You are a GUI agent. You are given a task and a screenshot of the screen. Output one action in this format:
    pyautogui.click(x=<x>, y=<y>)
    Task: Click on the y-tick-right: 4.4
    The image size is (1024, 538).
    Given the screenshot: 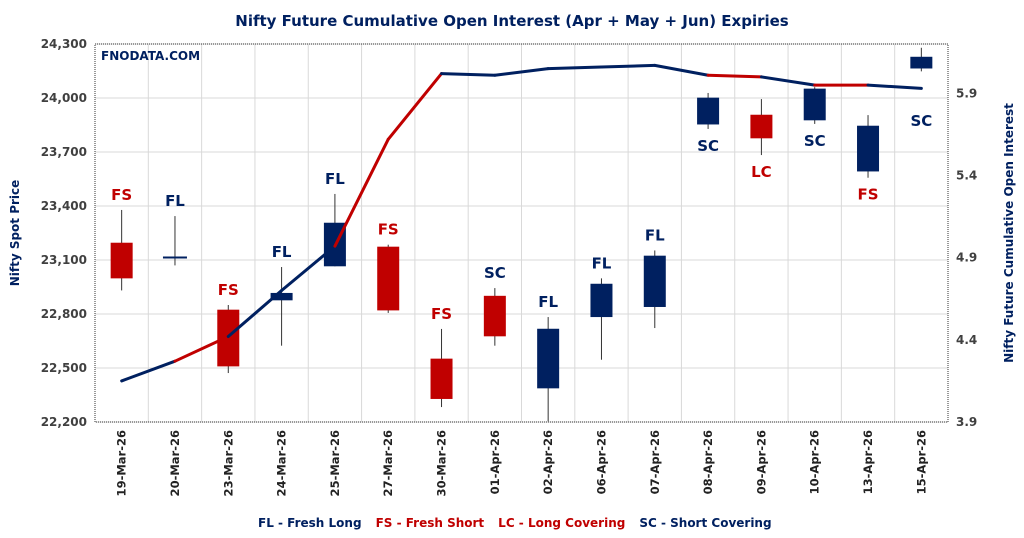 What is the action you would take?
    pyautogui.click(x=966, y=340)
    